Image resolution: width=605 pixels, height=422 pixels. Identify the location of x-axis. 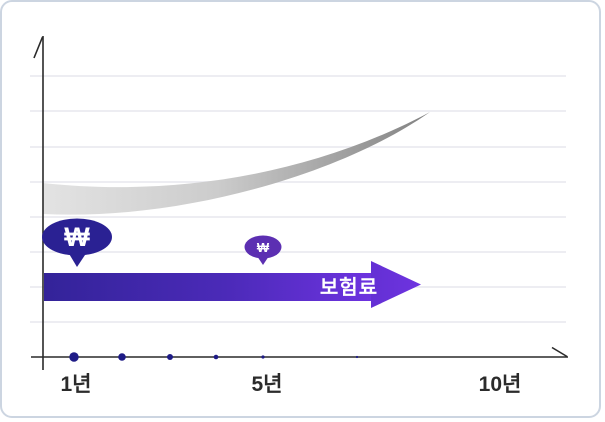
(299, 352).